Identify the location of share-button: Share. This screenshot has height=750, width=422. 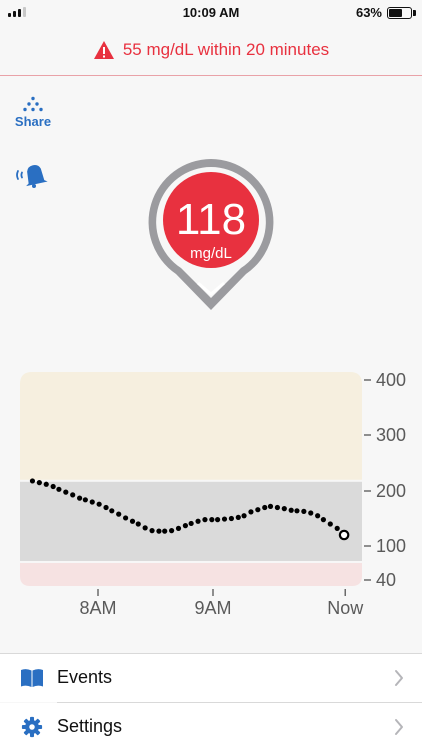
(33, 116).